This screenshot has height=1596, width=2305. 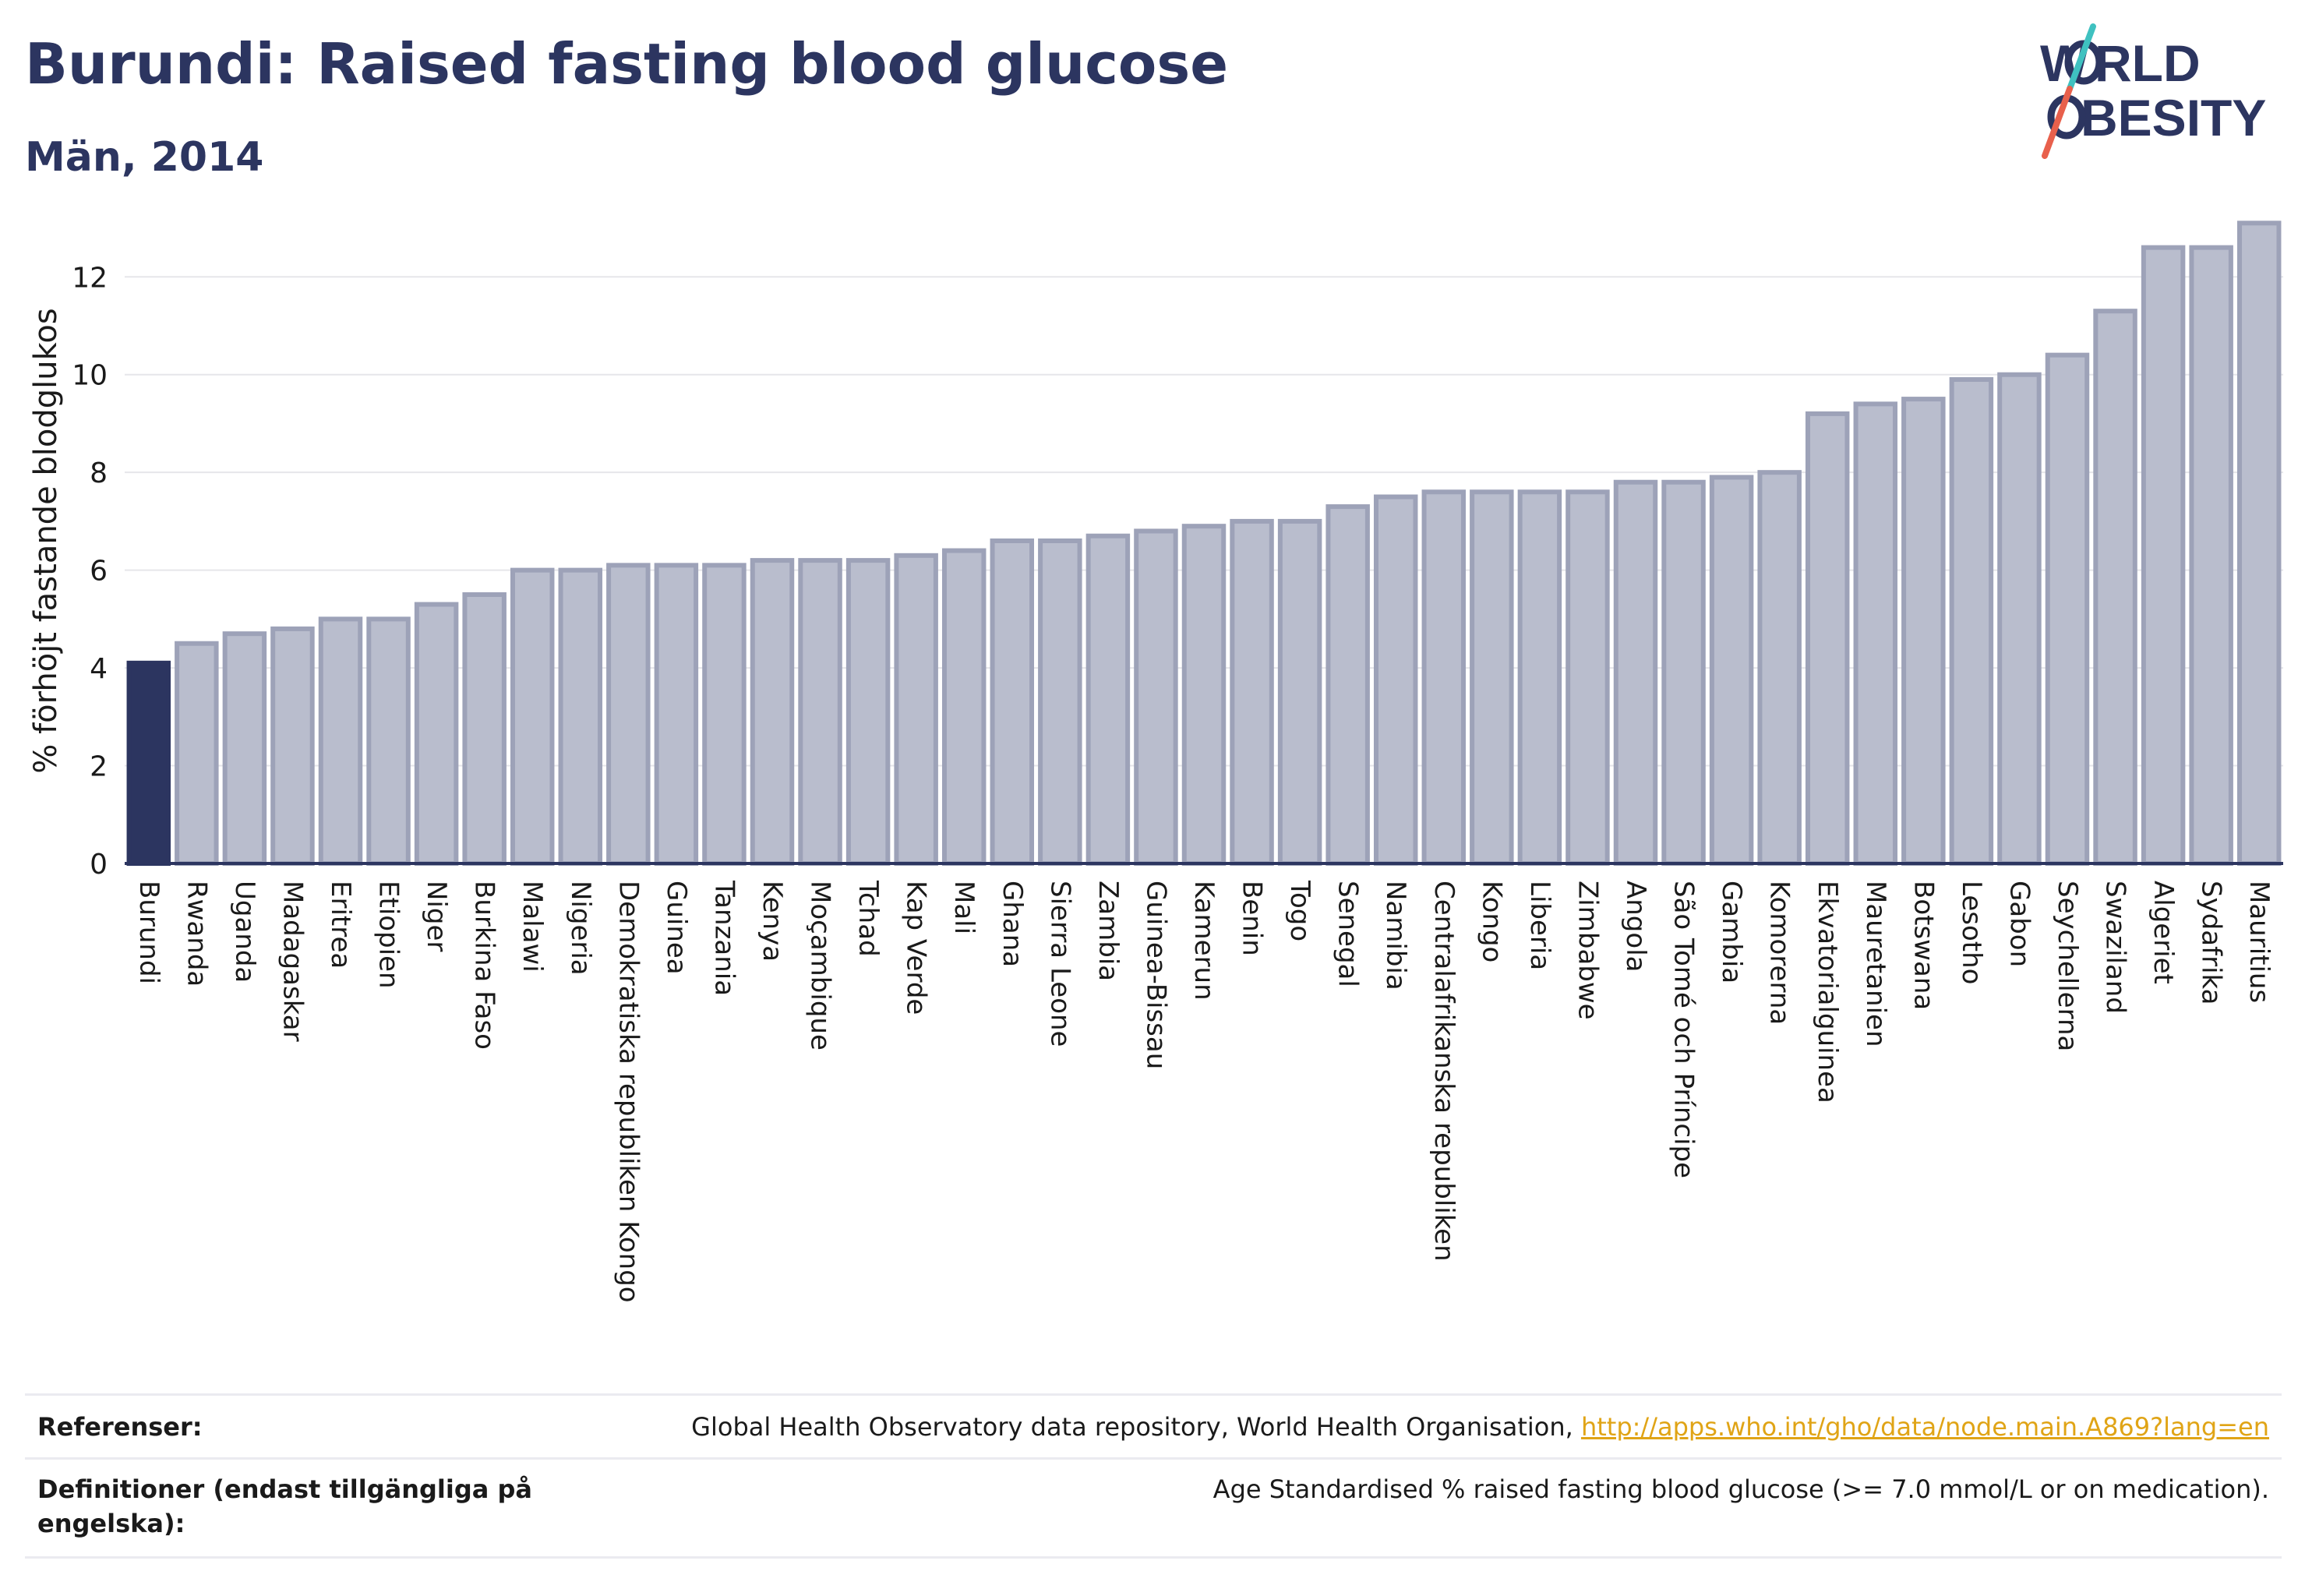 What do you see at coordinates (1155, 975) in the screenshot?
I see `x-tick-label: Guinea-Bissau` at bounding box center [1155, 975].